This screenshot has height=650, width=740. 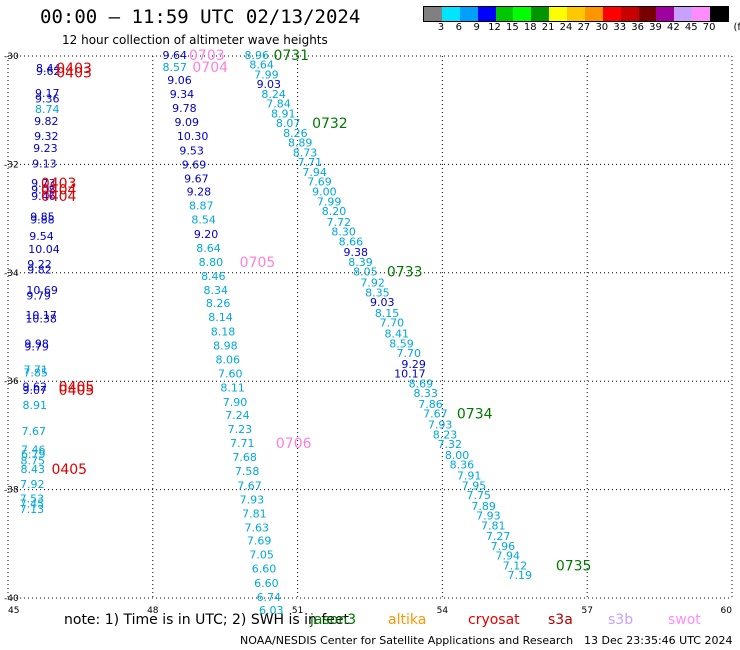 What do you see at coordinates (515, 565) in the screenshot?
I see `wave-height-value: 7.12` at bounding box center [515, 565].